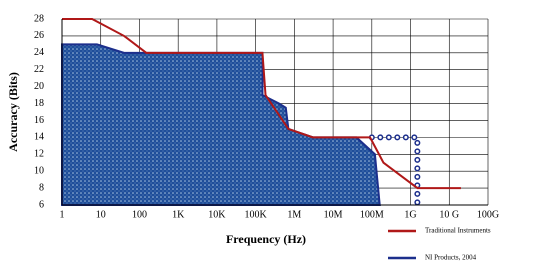 This screenshot has width=550, height=263. What do you see at coordinates (488, 214) in the screenshot?
I see `x-tick-label: 100G` at bounding box center [488, 214].